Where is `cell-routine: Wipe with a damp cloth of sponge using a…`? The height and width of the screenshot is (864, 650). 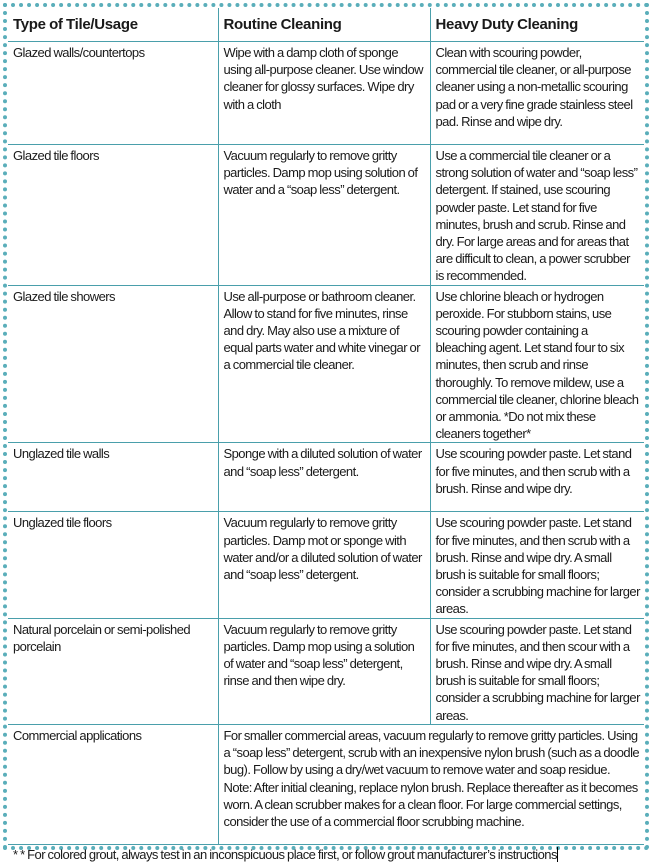
cell-routine: Wipe with a damp cloth of sponge using a… is located at coordinates (324, 93).